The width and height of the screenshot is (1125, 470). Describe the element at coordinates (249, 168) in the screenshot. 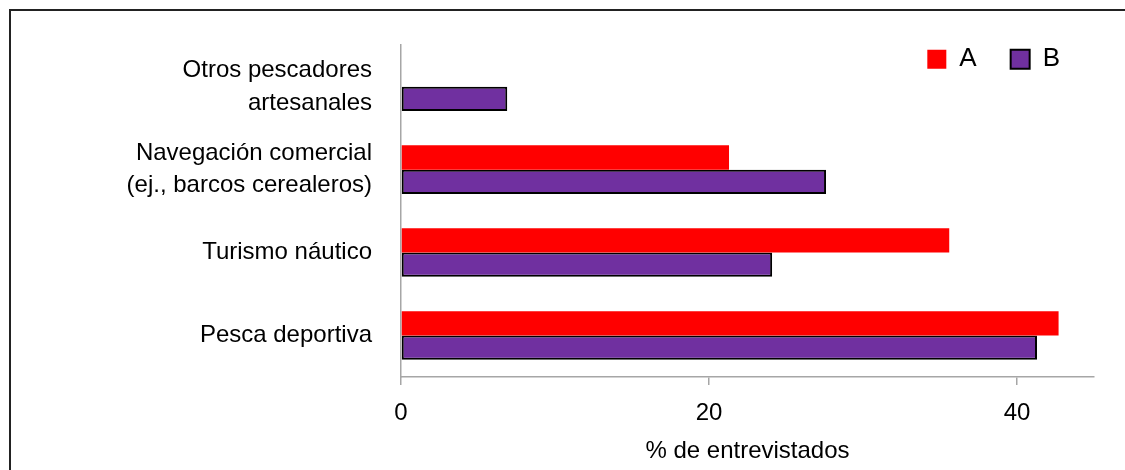

I see `y-tick-label: Navegación comercial (ej., barcos cerealeros)` at that location.